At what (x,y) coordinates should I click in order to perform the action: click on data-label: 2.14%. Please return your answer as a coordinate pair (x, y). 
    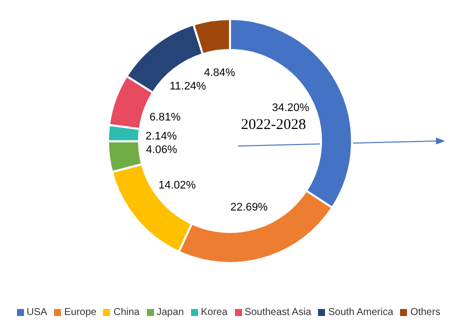
    Looking at the image, I should click on (161, 136).